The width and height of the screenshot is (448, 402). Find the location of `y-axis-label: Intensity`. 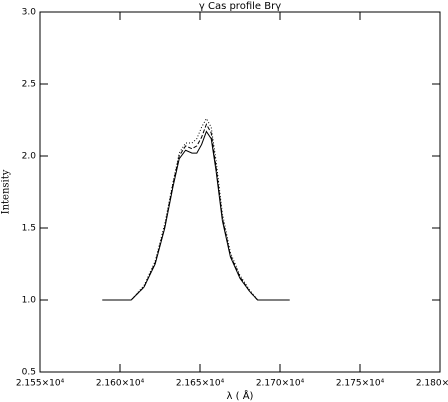

y-axis-label: Intensity is located at coordinates (6, 191).